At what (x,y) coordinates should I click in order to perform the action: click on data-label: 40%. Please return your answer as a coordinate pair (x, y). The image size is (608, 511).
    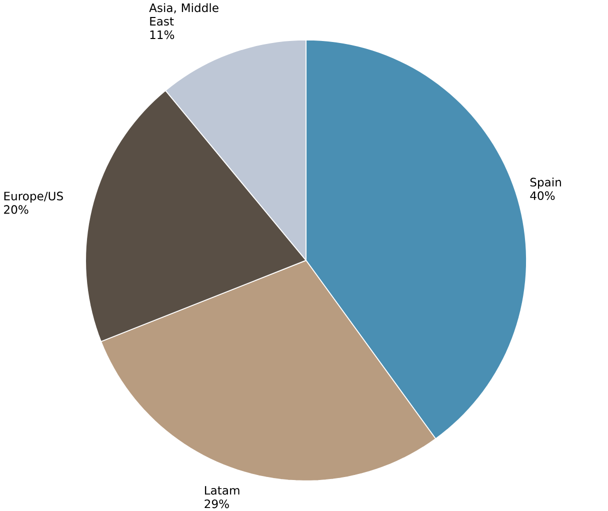
    Looking at the image, I should click on (542, 195).